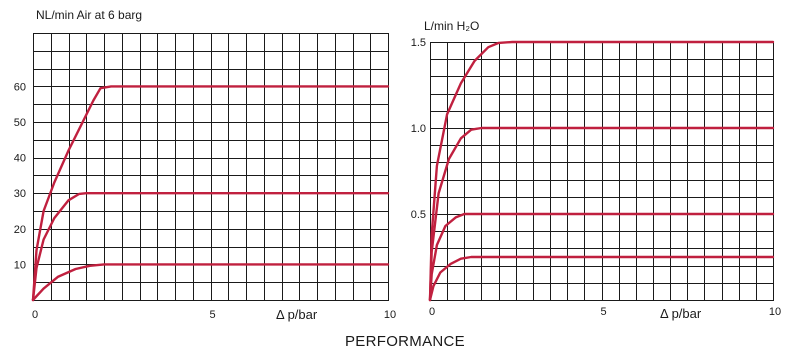  I want to click on water-chart-x-axis-title: Δ p/bar, so click(681, 313).